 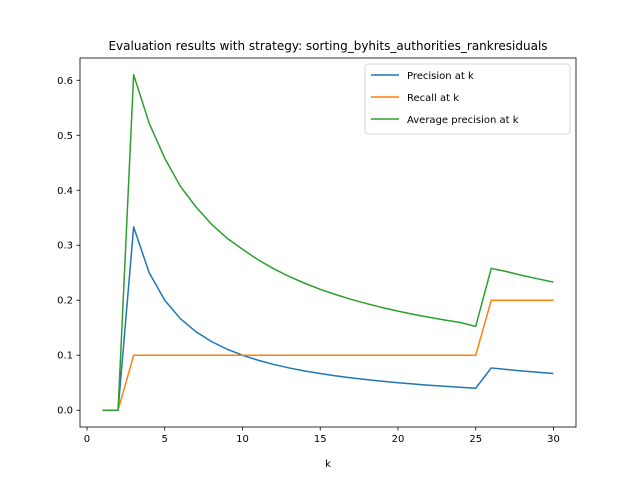 I want to click on y-tick-label: 0.5, so click(x=65, y=136).